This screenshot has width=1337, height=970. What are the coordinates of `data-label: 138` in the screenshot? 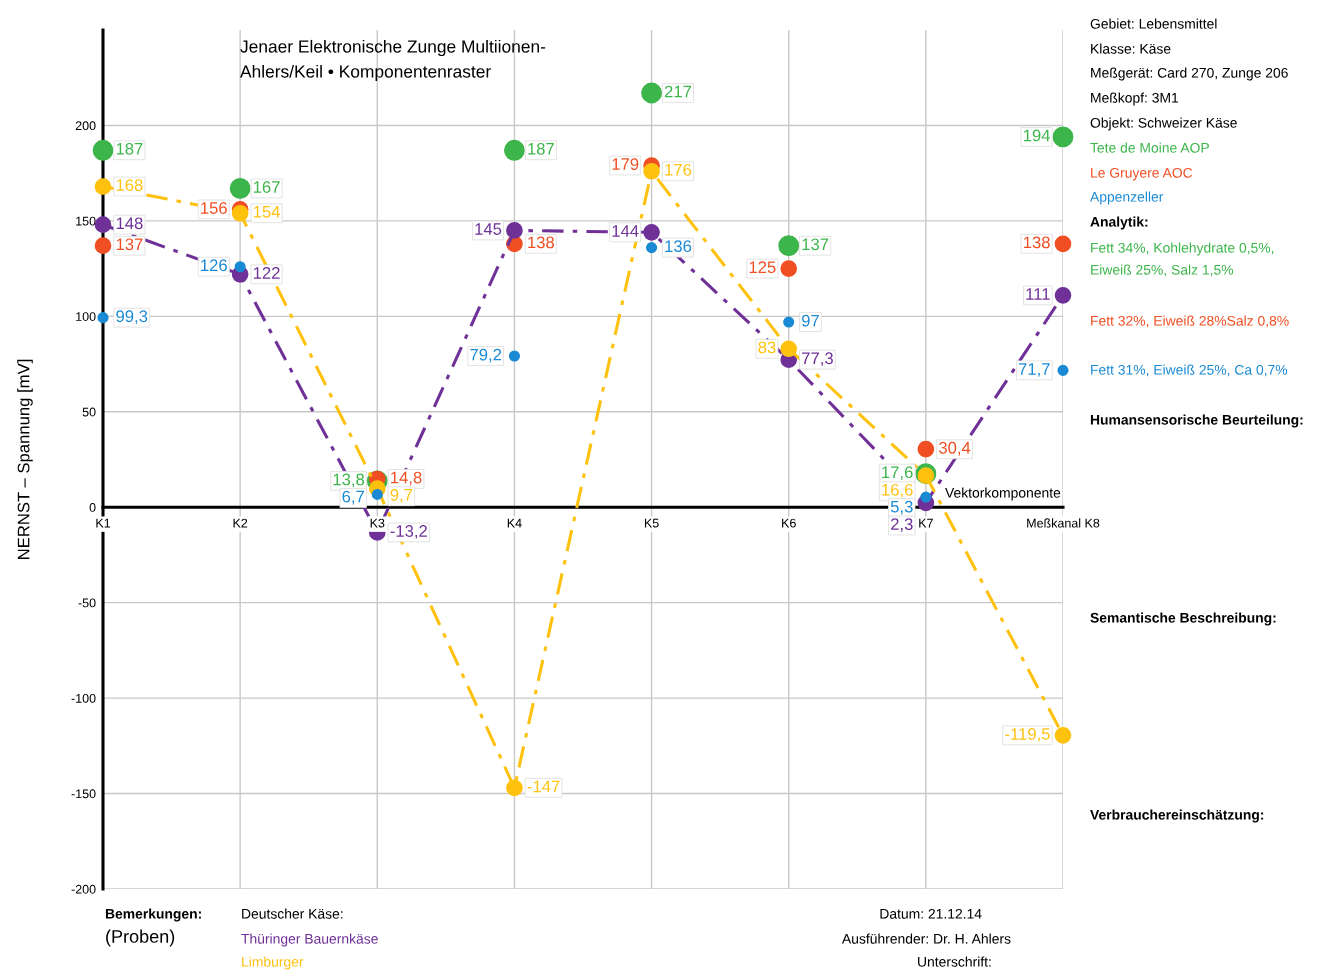 It's located at (1036, 242).